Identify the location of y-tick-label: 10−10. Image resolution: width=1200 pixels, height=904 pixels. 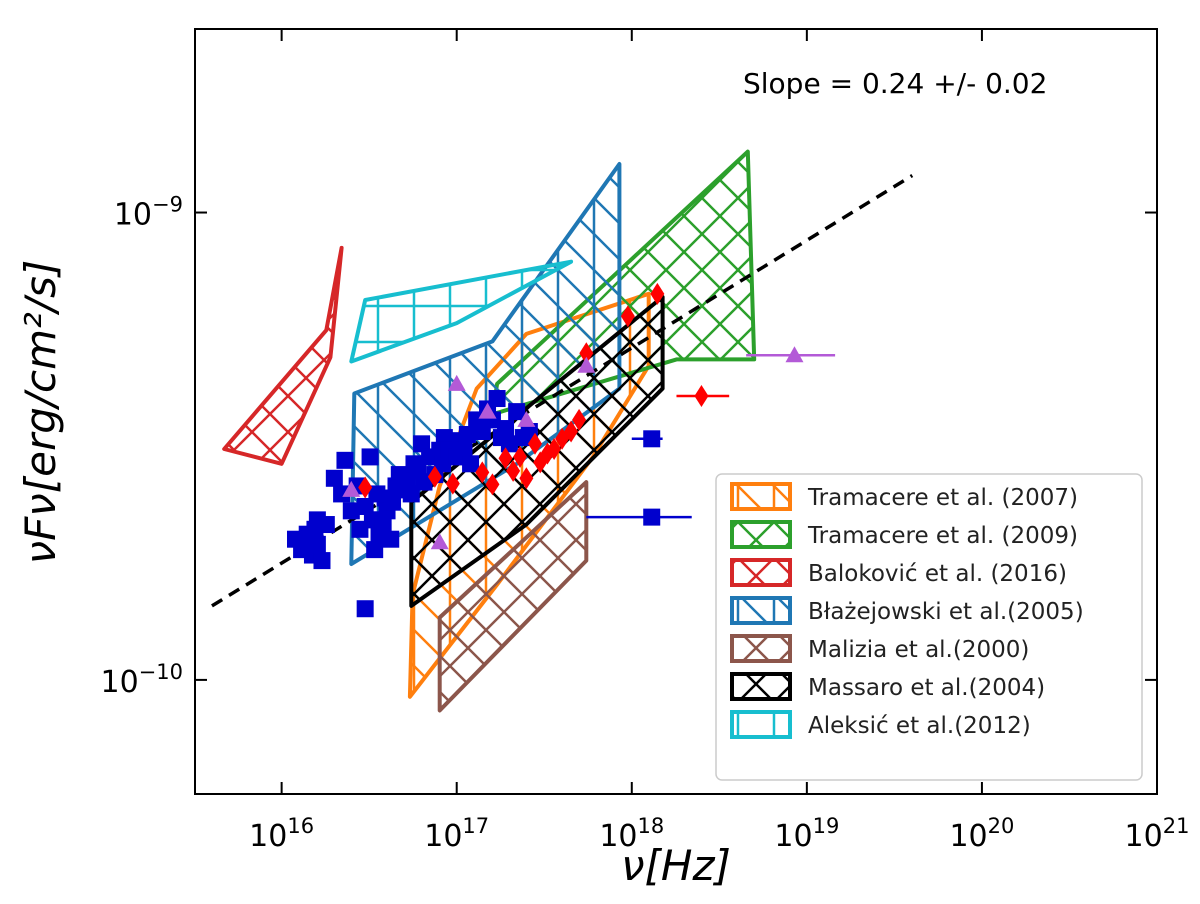
(141, 680).